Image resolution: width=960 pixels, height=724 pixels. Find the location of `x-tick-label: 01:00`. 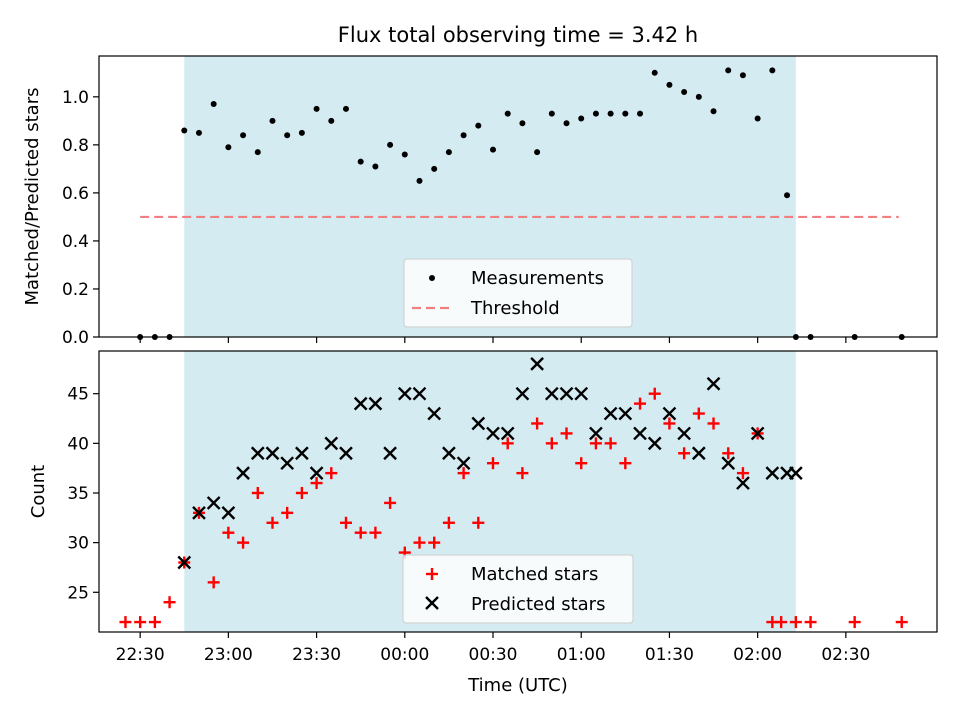

x-tick-label: 01:00 is located at coordinates (581, 655).